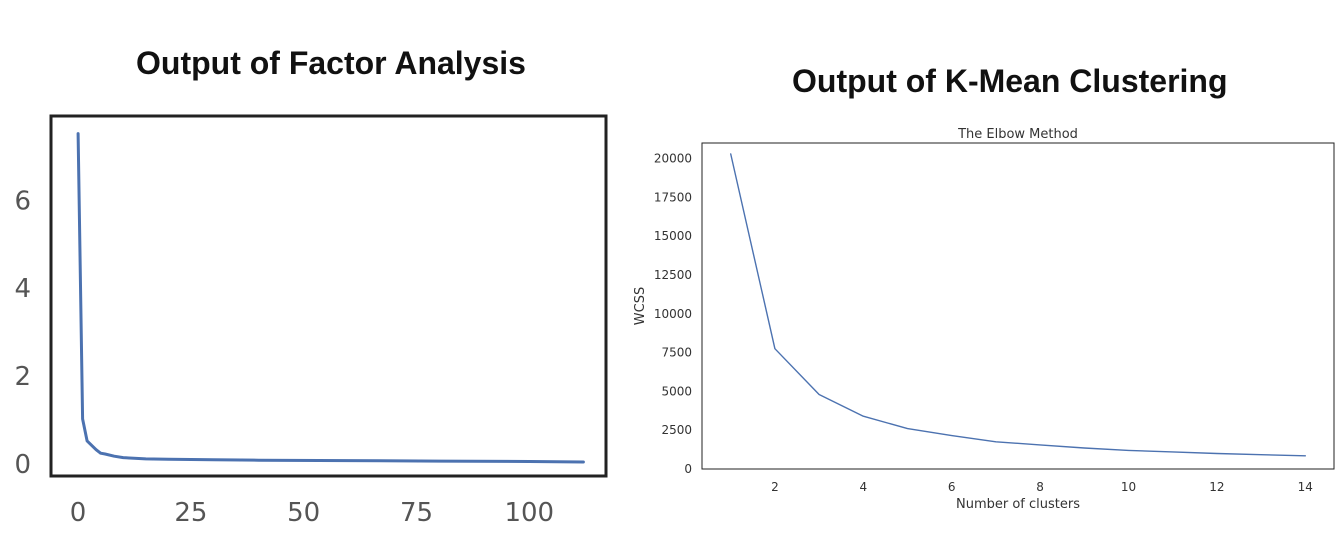 This screenshot has width=1344, height=540. I want to click on y-tick-label: 2, so click(22, 377).